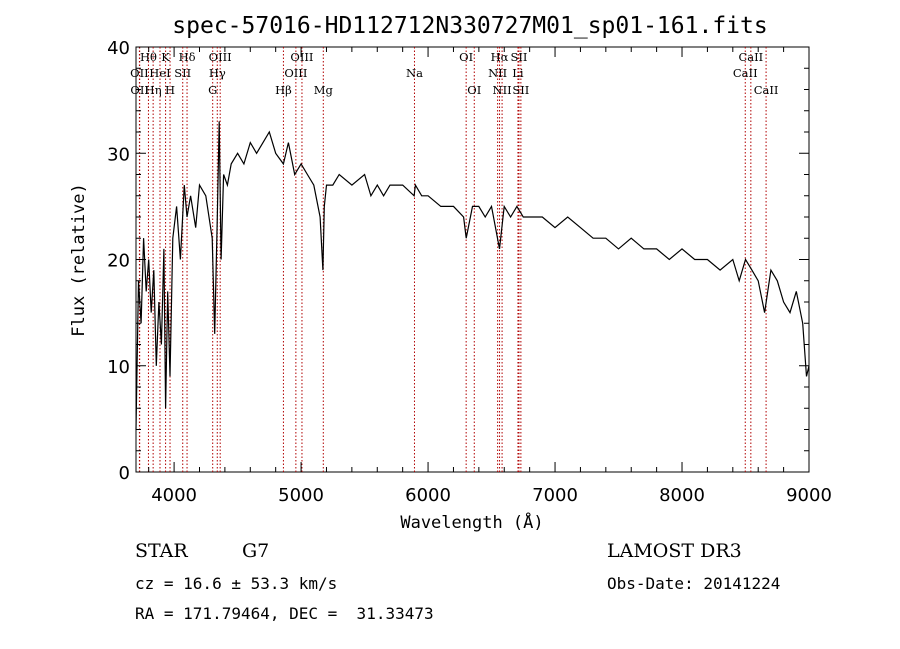 This screenshot has width=900, height=649. What do you see at coordinates (212, 90) in the screenshot?
I see `spectral-line-label: G` at bounding box center [212, 90].